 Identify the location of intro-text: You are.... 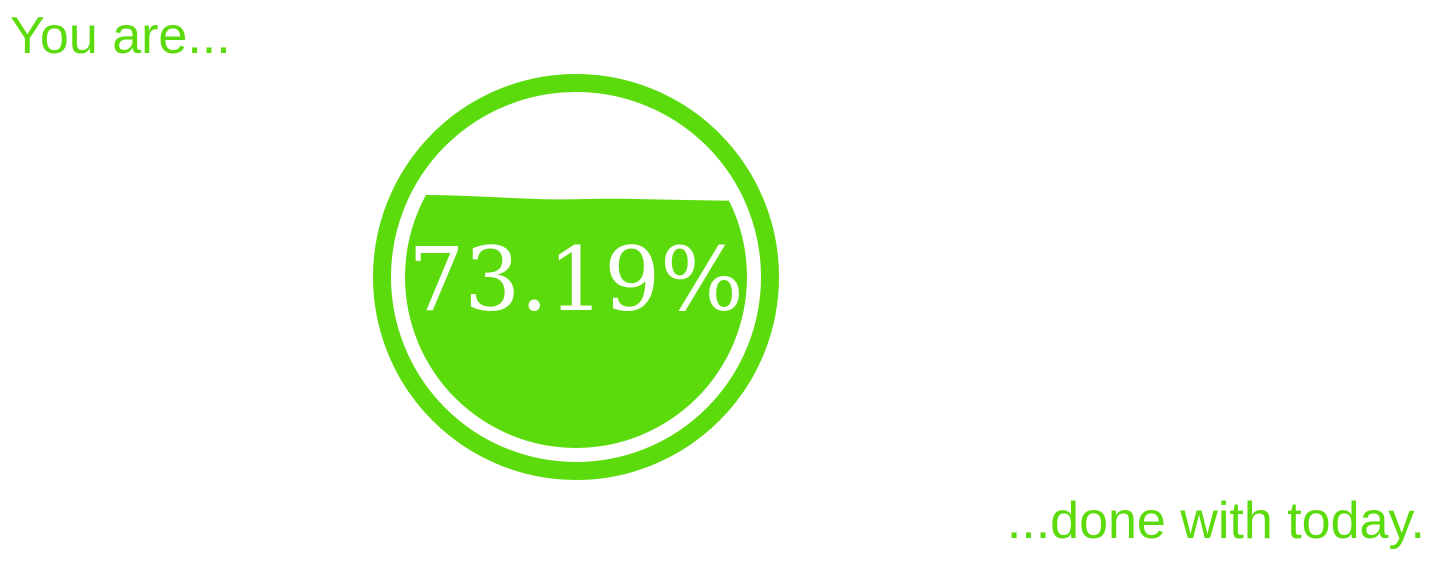
(120, 36).